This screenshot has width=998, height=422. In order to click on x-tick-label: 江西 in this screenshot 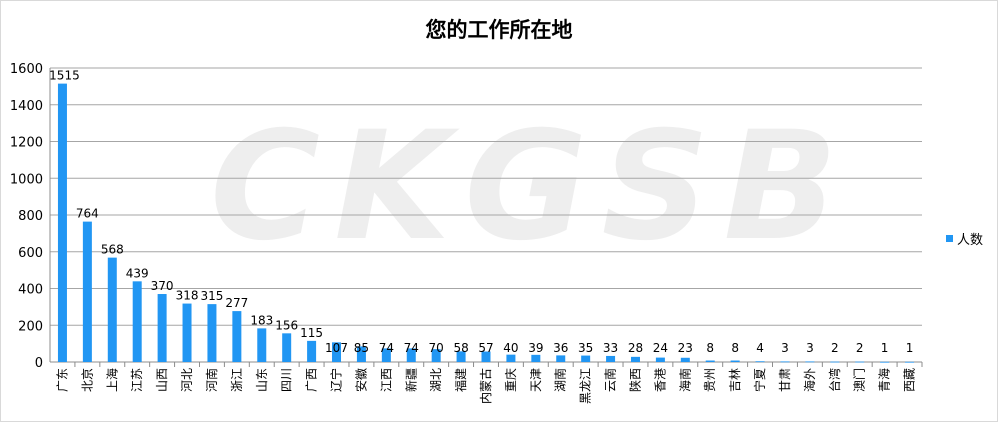, I will do `click(386, 380)`.